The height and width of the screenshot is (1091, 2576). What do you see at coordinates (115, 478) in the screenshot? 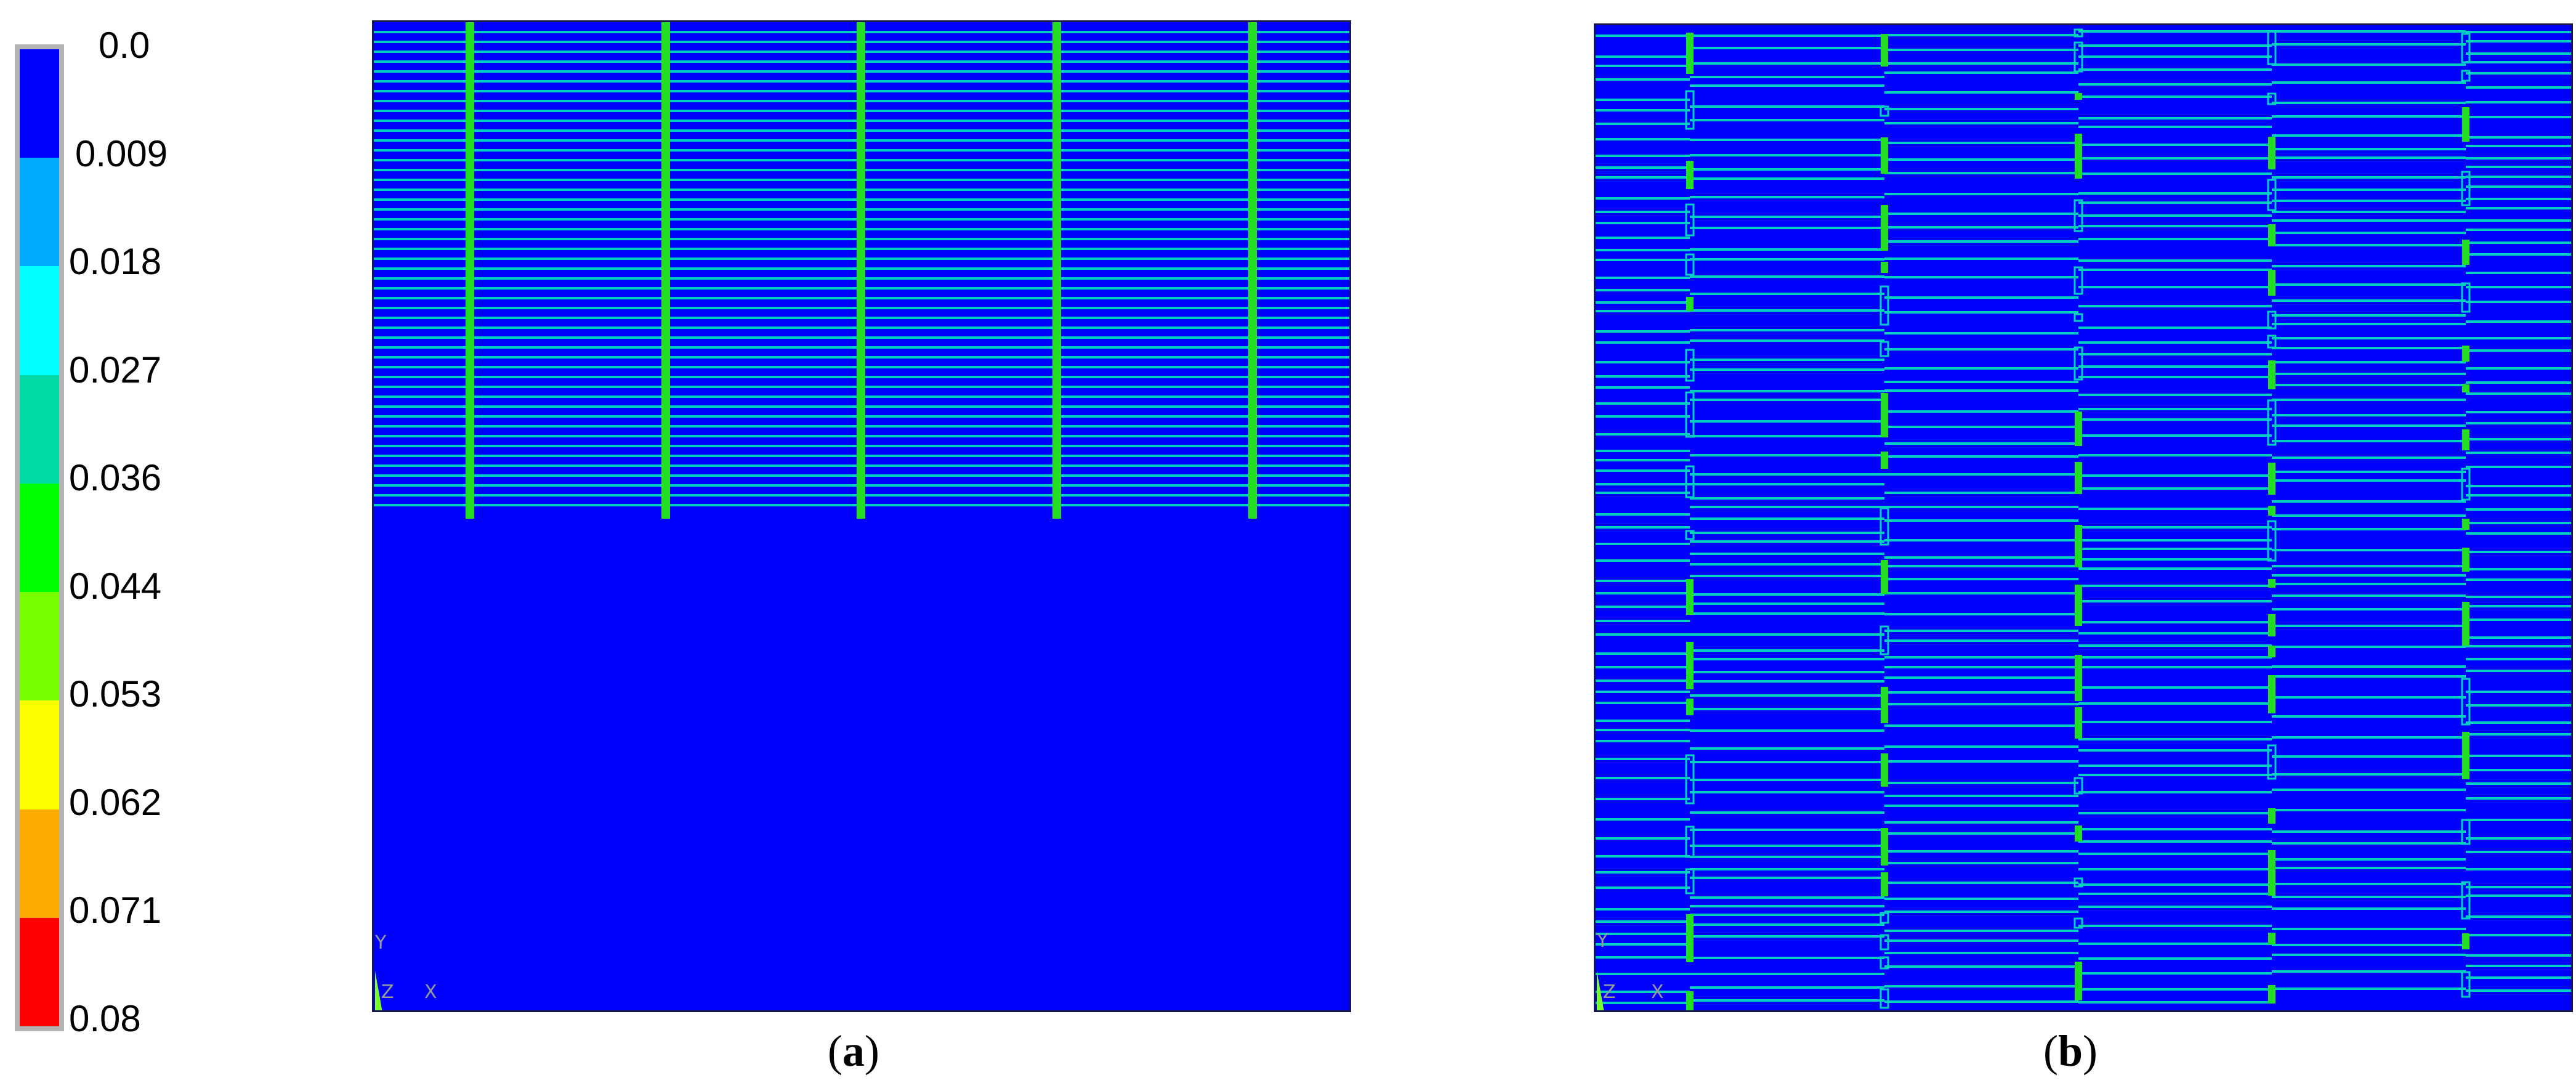
I see `legend-label: 0.036` at bounding box center [115, 478].